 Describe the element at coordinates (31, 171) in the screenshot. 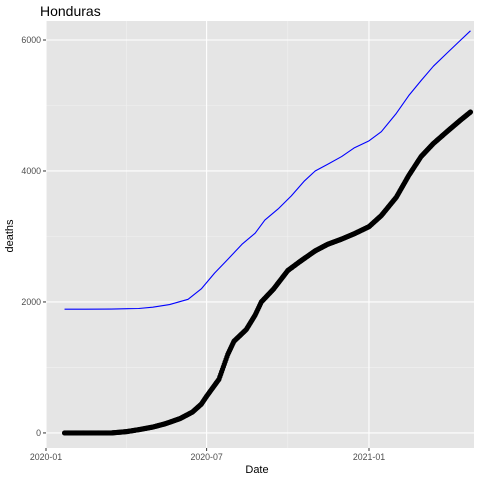

I see `y-tick-label: 4000` at that location.